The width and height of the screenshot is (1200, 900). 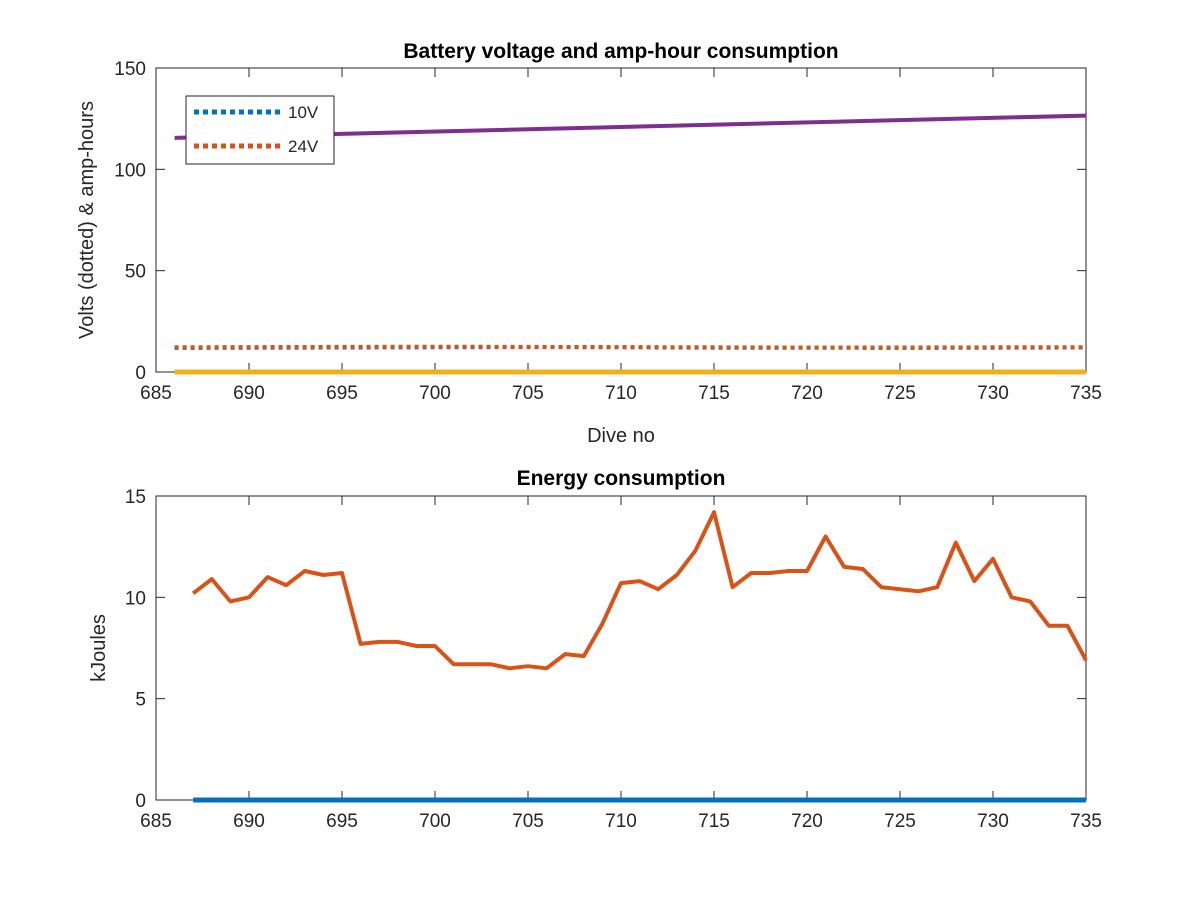 What do you see at coordinates (135, 598) in the screenshot?
I see `y-tick-label: 10` at bounding box center [135, 598].